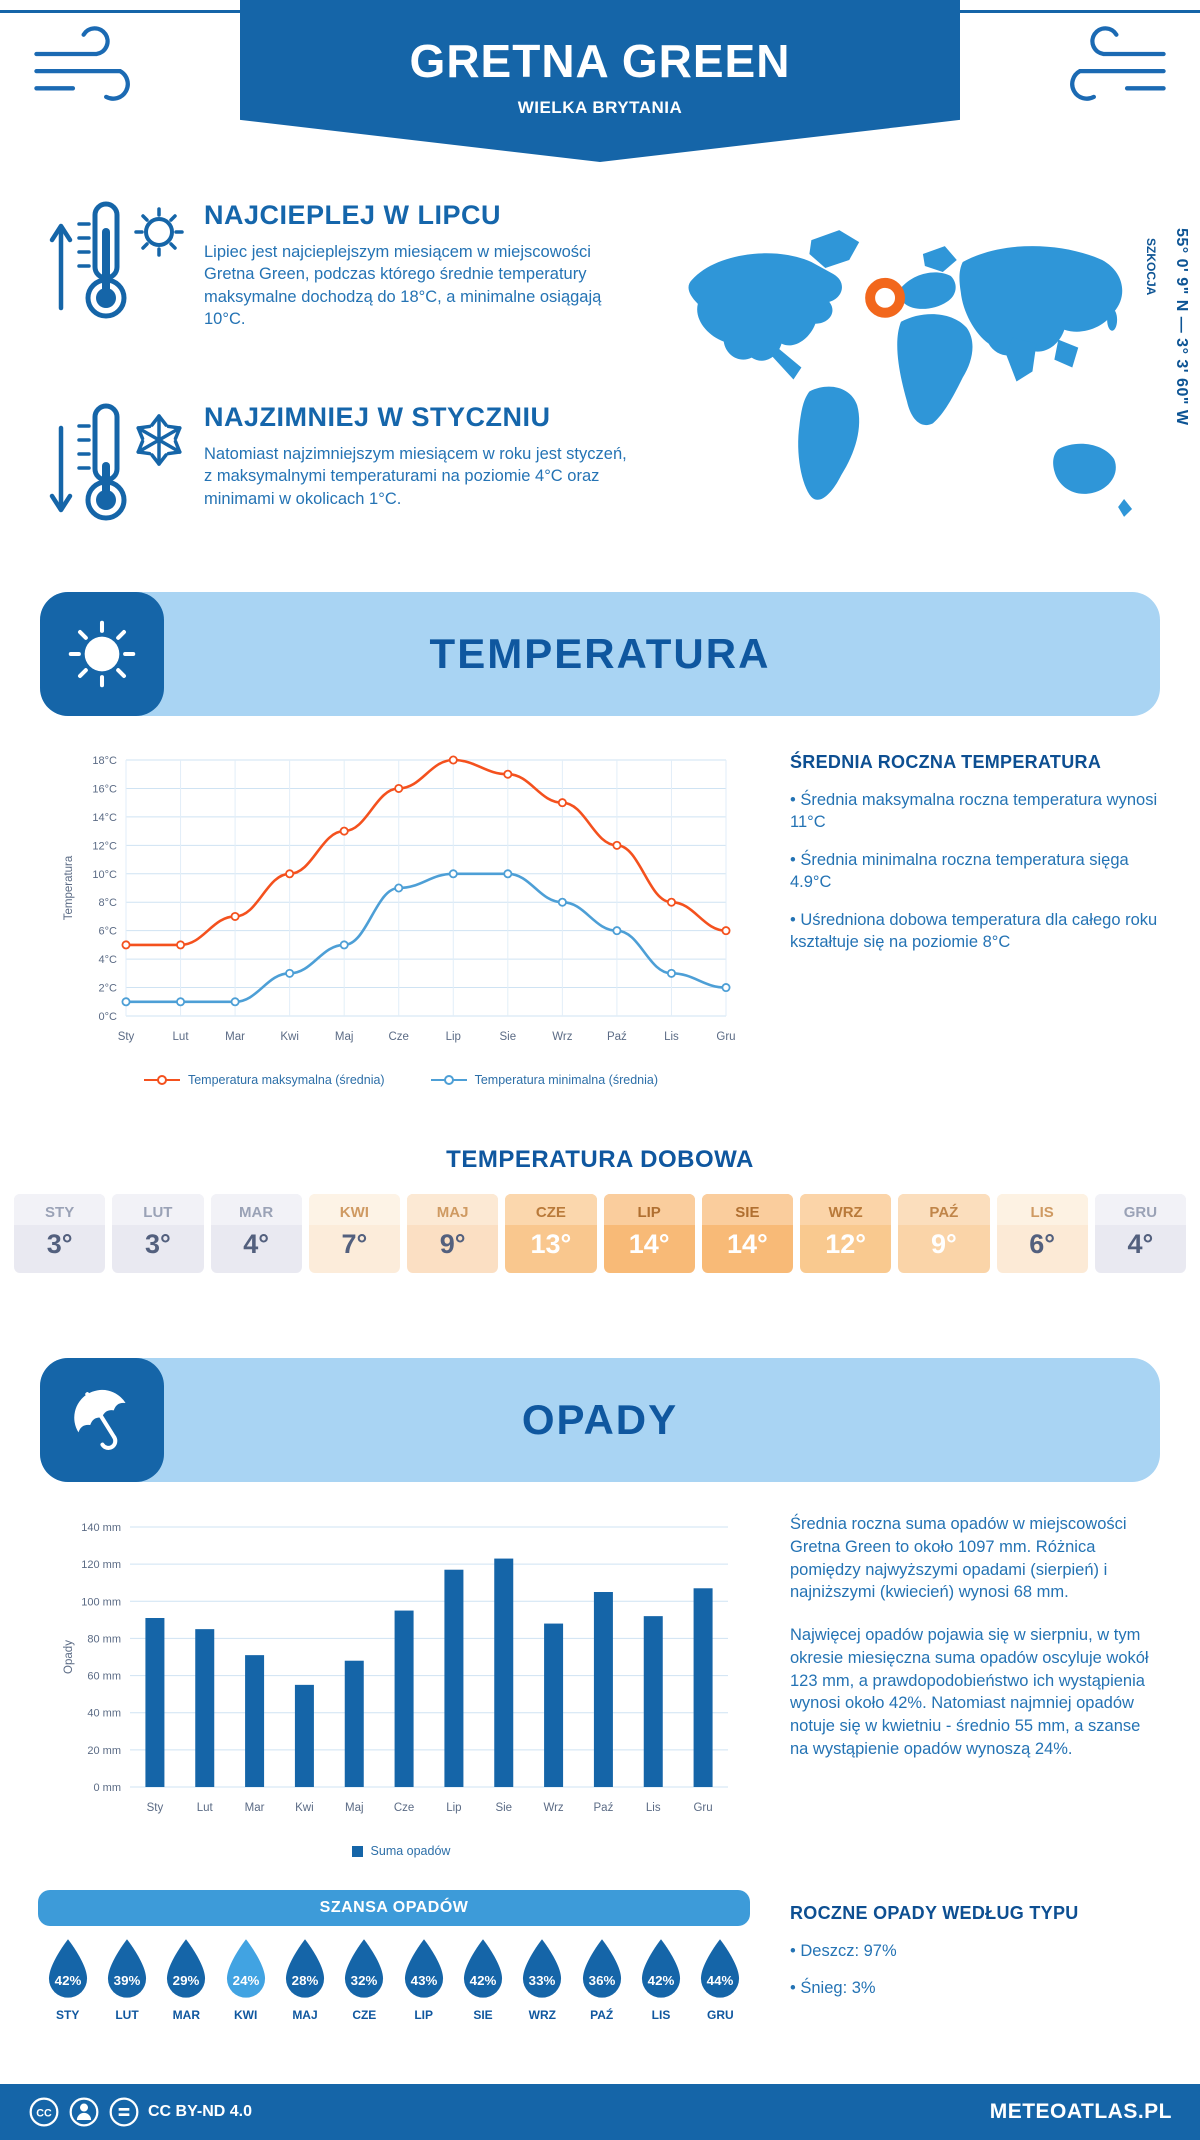 The height and width of the screenshot is (2140, 1200). I want to click on droplet-month-label: MAR, so click(186, 2015).